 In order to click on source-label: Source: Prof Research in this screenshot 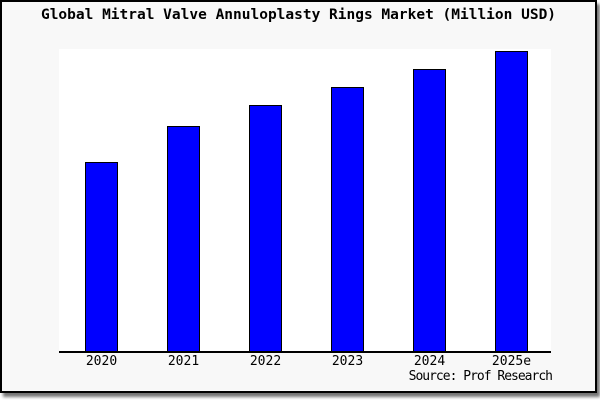, I will do `click(480, 376)`.